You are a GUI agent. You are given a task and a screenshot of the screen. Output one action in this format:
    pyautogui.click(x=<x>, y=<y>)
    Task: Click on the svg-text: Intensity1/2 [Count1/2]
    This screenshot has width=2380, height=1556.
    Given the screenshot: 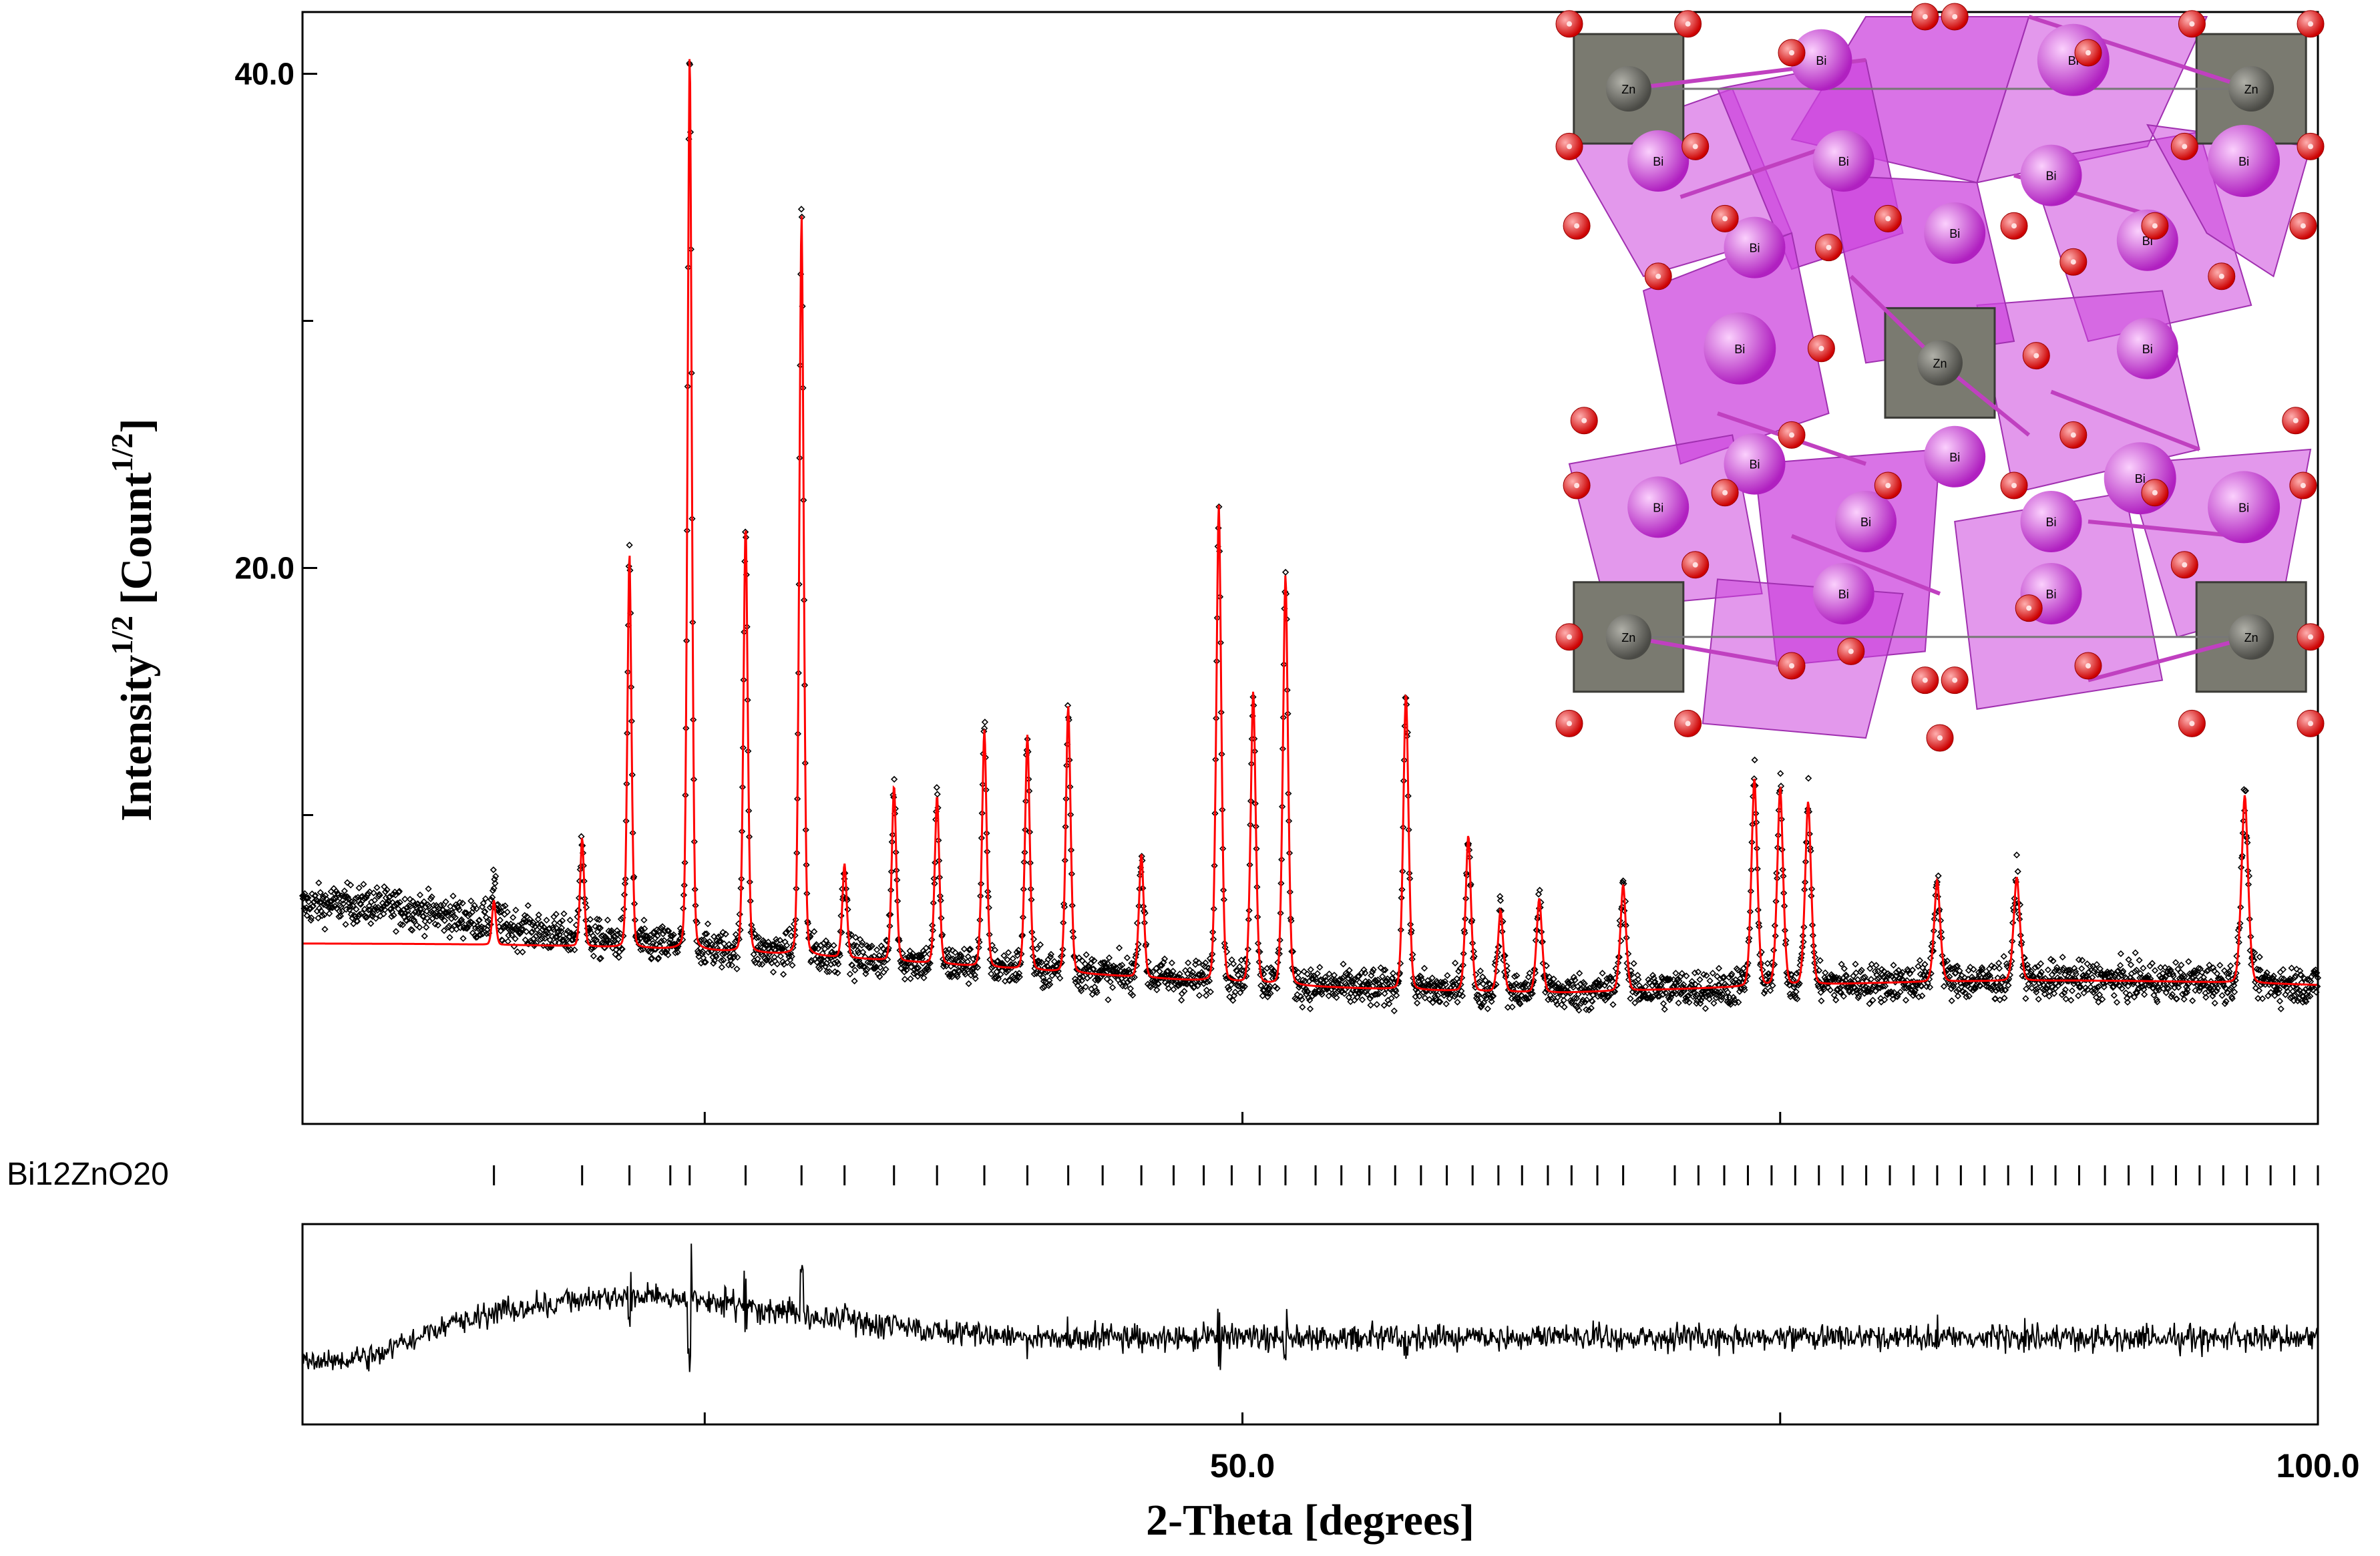 What is the action you would take?
    pyautogui.click(x=133, y=620)
    